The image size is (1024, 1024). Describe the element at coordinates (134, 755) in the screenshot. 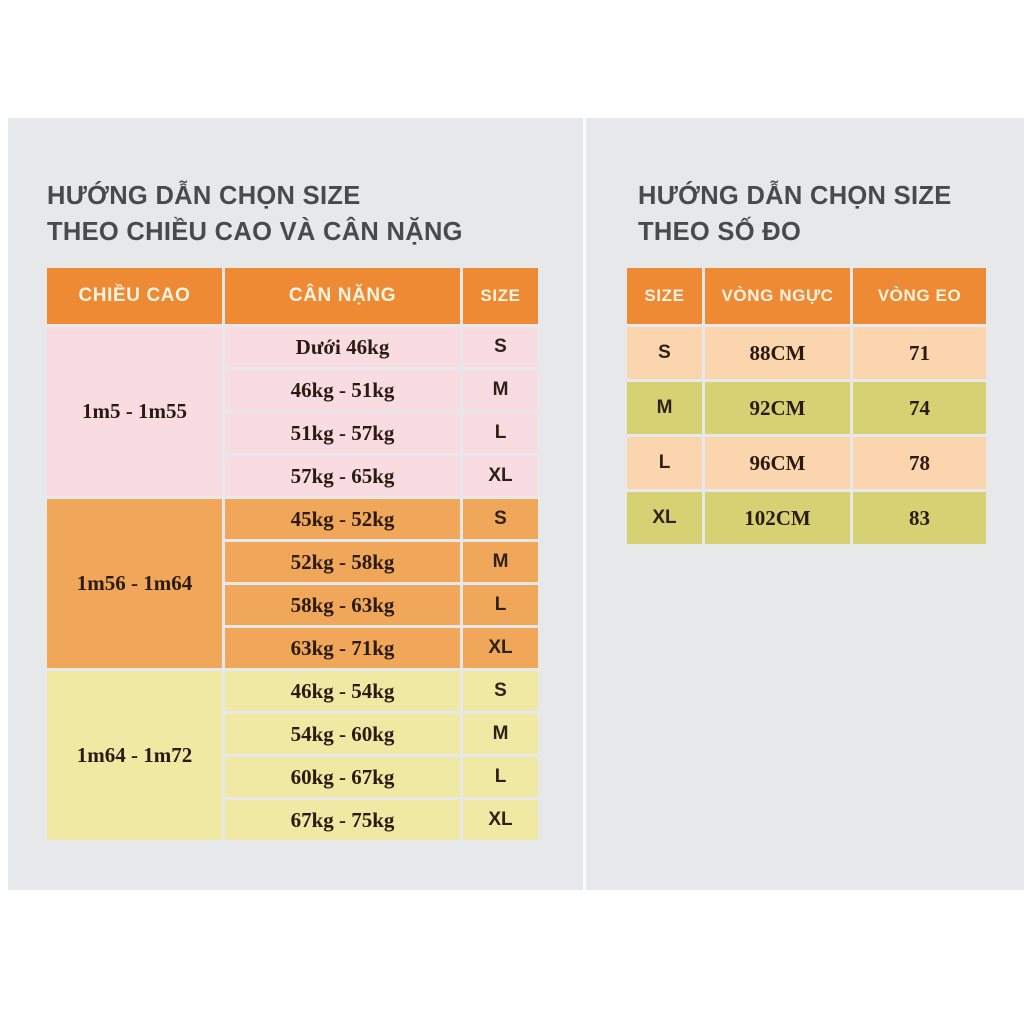

I see `height-range-cell: 1m64 - 1m72` at that location.